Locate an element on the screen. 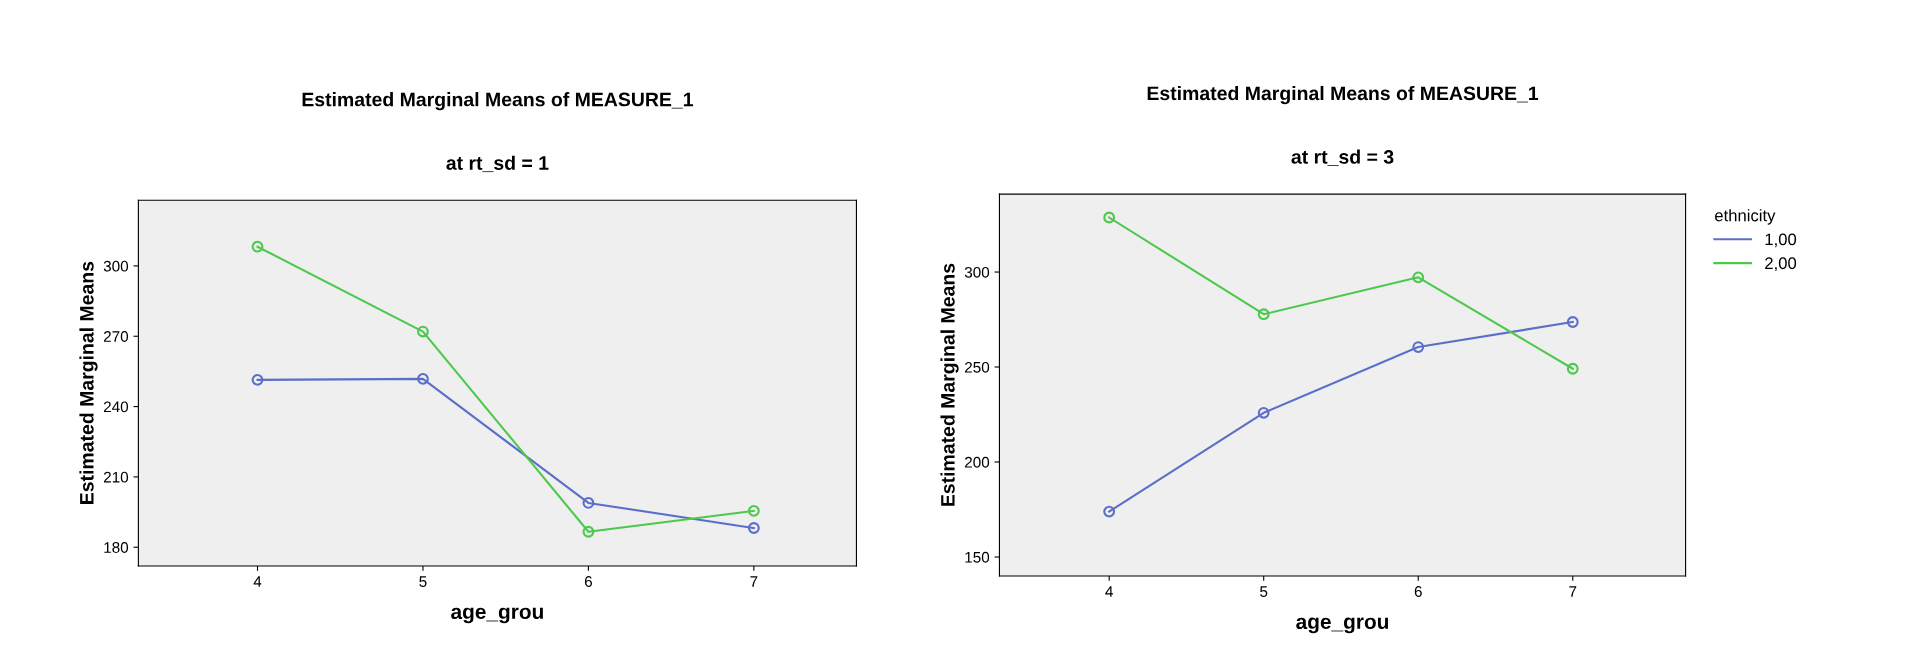 Image resolution: width=1922 pixels, height=645 pixels. y-tick-label: 250 is located at coordinates (977, 367).